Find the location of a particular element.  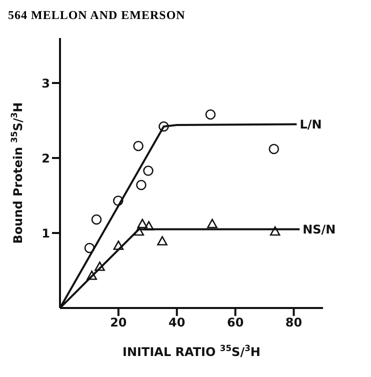

y-tick-label: 3 is located at coordinates (46, 83).